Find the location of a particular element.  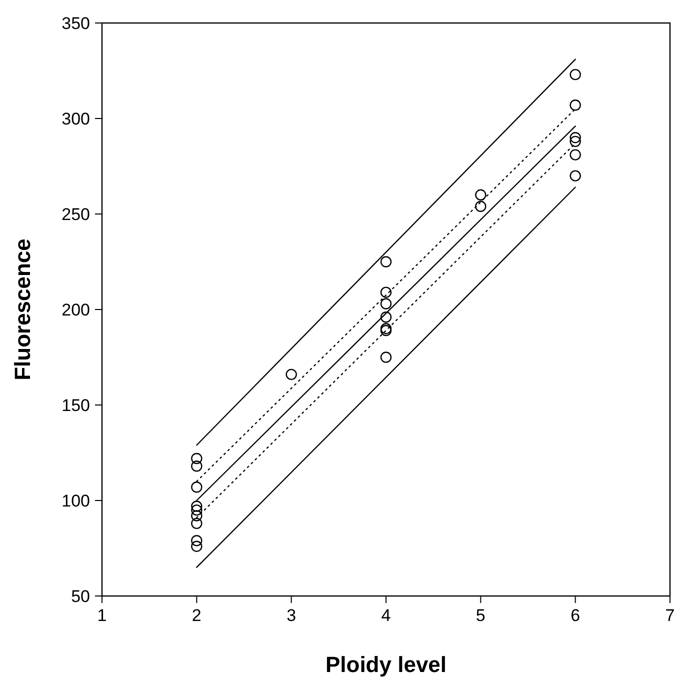

y-tick-label: 100 is located at coordinates (76, 500).